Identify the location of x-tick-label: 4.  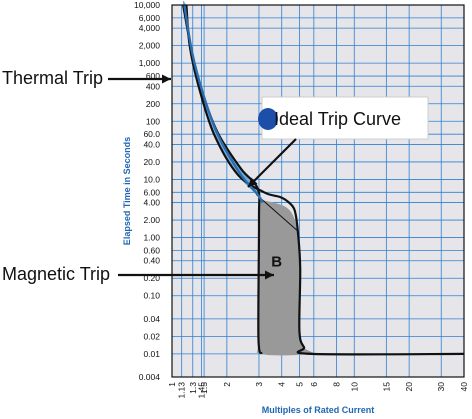
(282, 384).